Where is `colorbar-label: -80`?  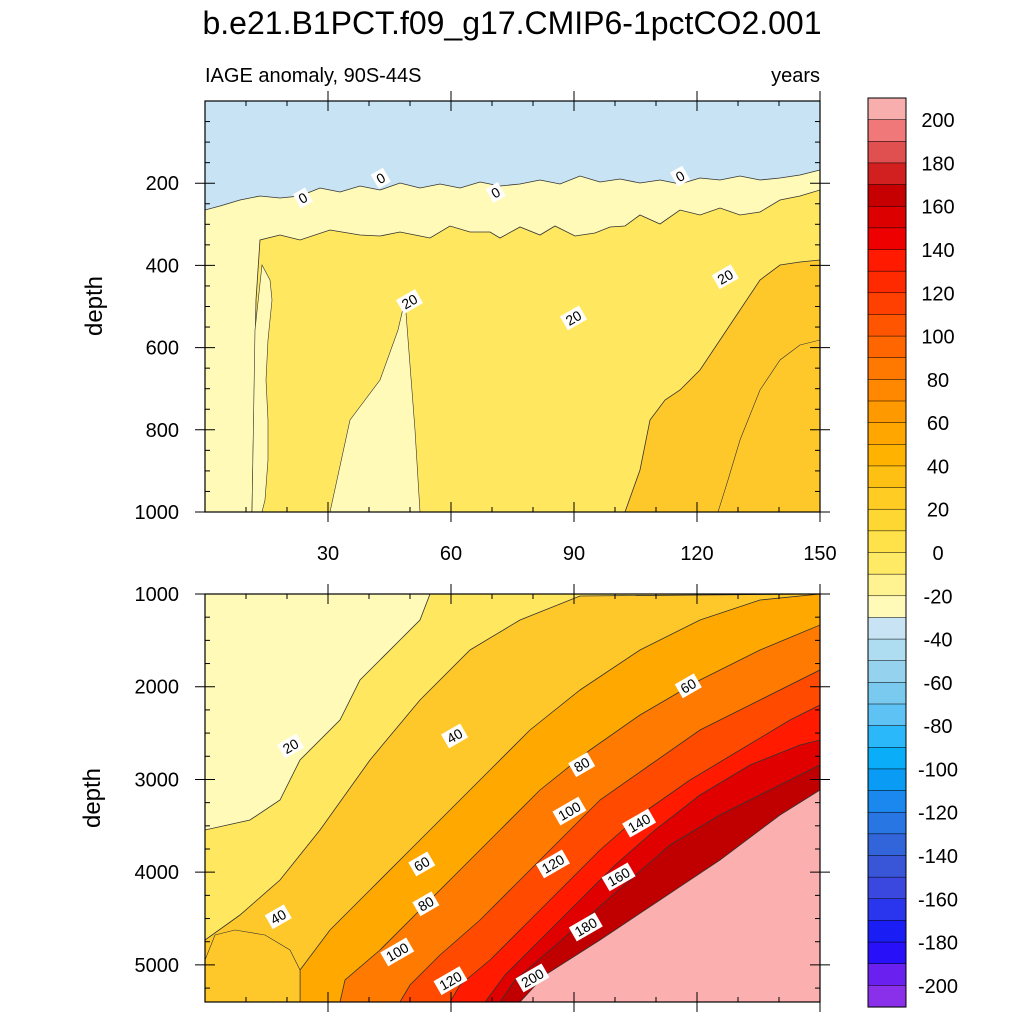
colorbar-label: -80 is located at coordinates (938, 727).